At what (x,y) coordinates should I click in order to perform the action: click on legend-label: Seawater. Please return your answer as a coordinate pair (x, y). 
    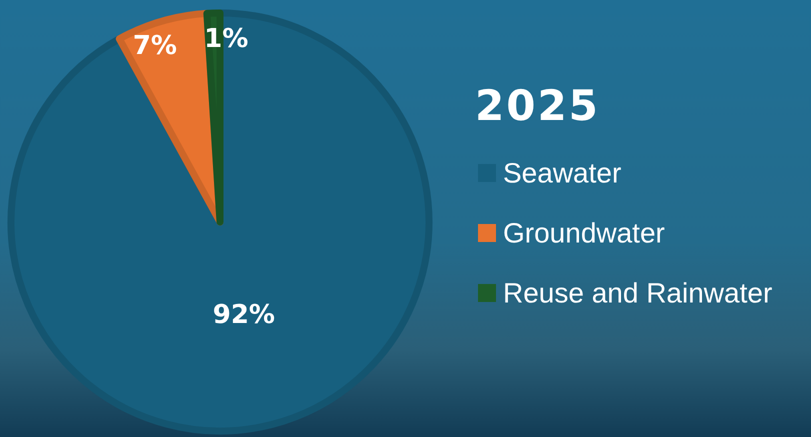
    Looking at the image, I should click on (562, 173).